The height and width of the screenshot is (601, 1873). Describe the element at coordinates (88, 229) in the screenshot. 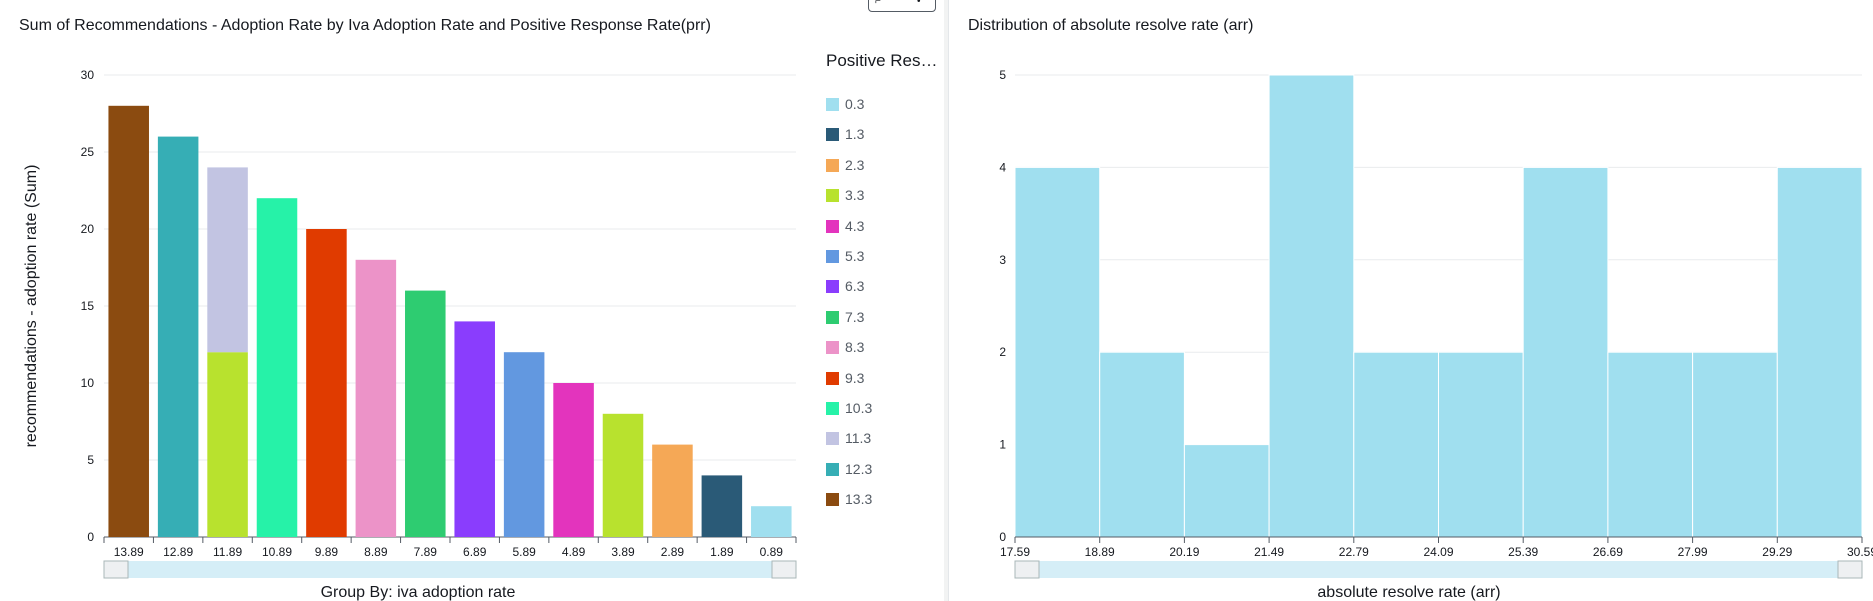

I see `y-tick-label: 20` at that location.